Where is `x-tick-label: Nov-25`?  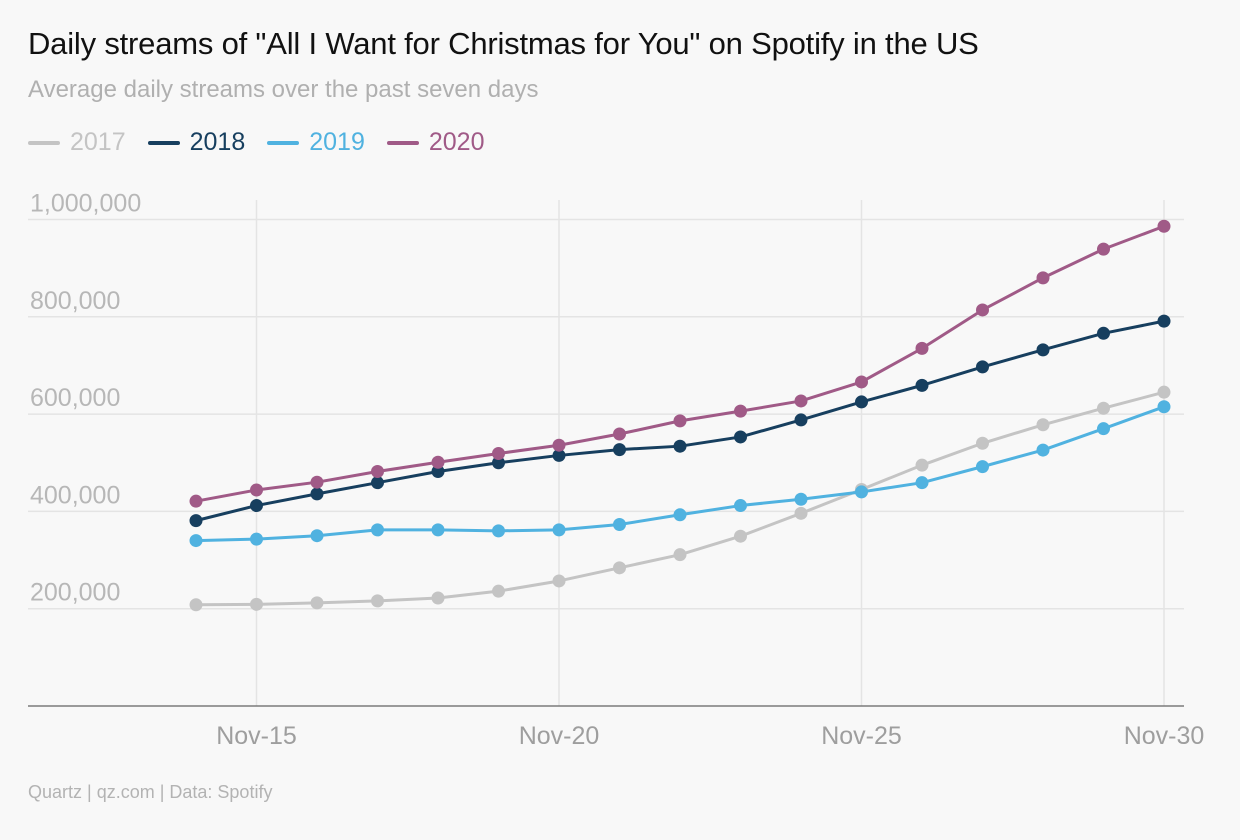
x-tick-label: Nov-25 is located at coordinates (861, 736).